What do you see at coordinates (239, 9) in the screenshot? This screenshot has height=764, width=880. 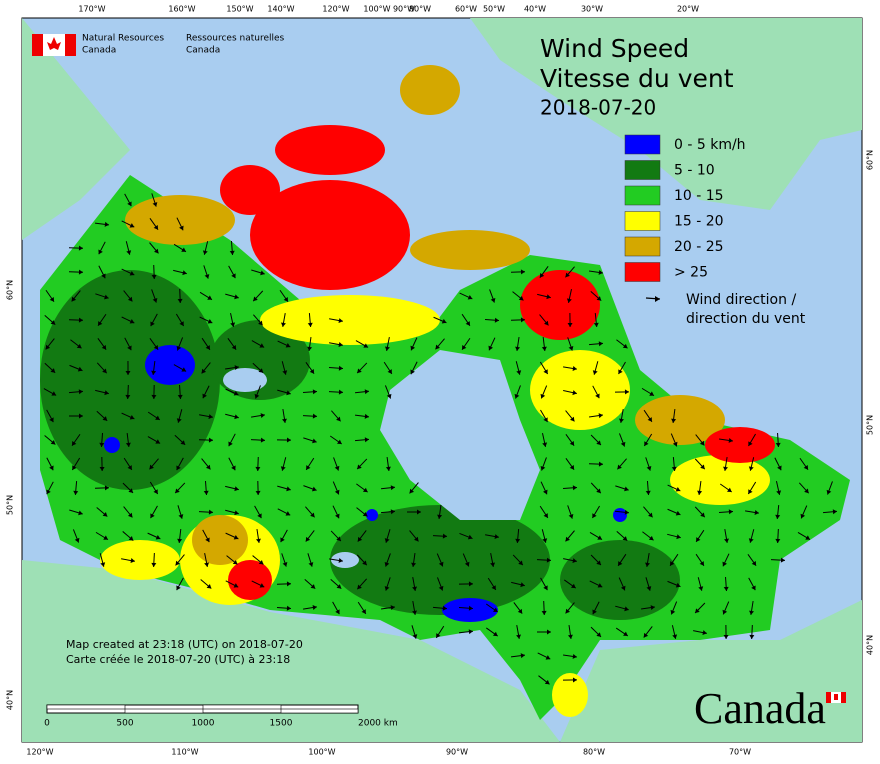 I see `lon-label: 150°W` at bounding box center [239, 9].